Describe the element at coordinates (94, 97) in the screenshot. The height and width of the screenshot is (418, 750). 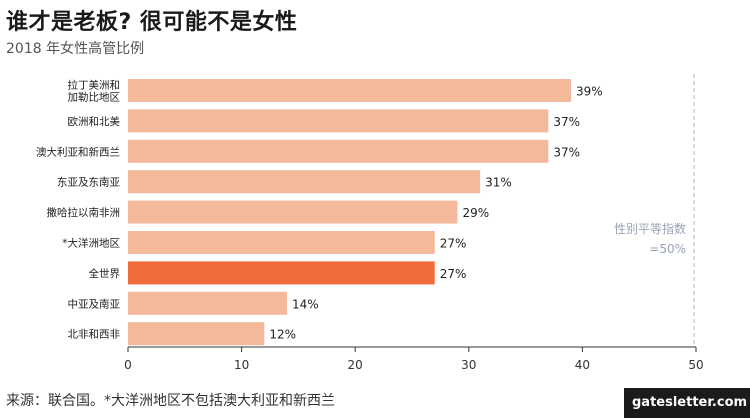
I see `category-label: 加勒比地区` at that location.